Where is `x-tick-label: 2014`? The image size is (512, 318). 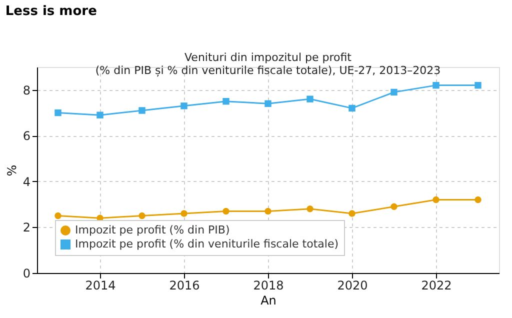 x-tick-label: 2014 is located at coordinates (100, 285).